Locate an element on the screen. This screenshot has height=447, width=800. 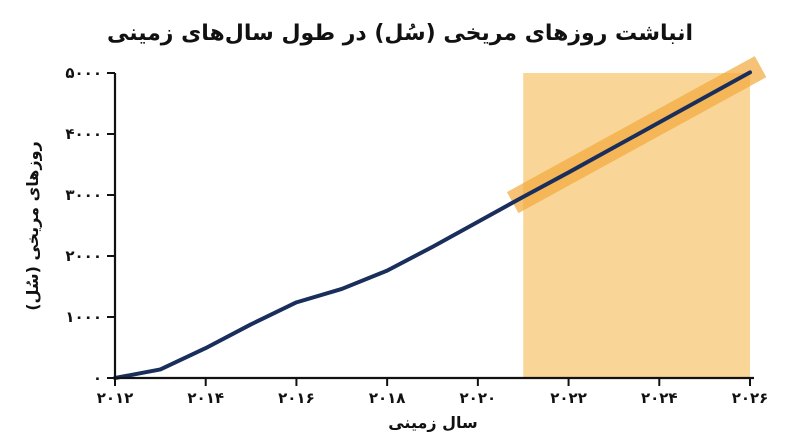
x-tick-label: ۲۰۲۶ is located at coordinates (750, 398).